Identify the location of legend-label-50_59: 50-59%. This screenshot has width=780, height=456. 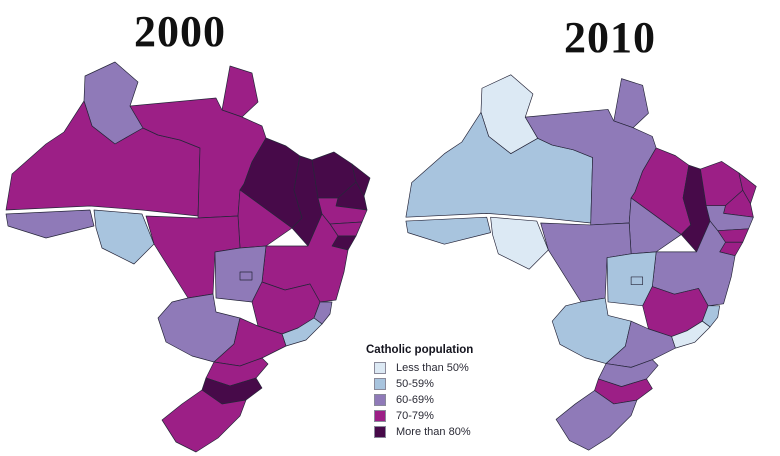
(415, 384).